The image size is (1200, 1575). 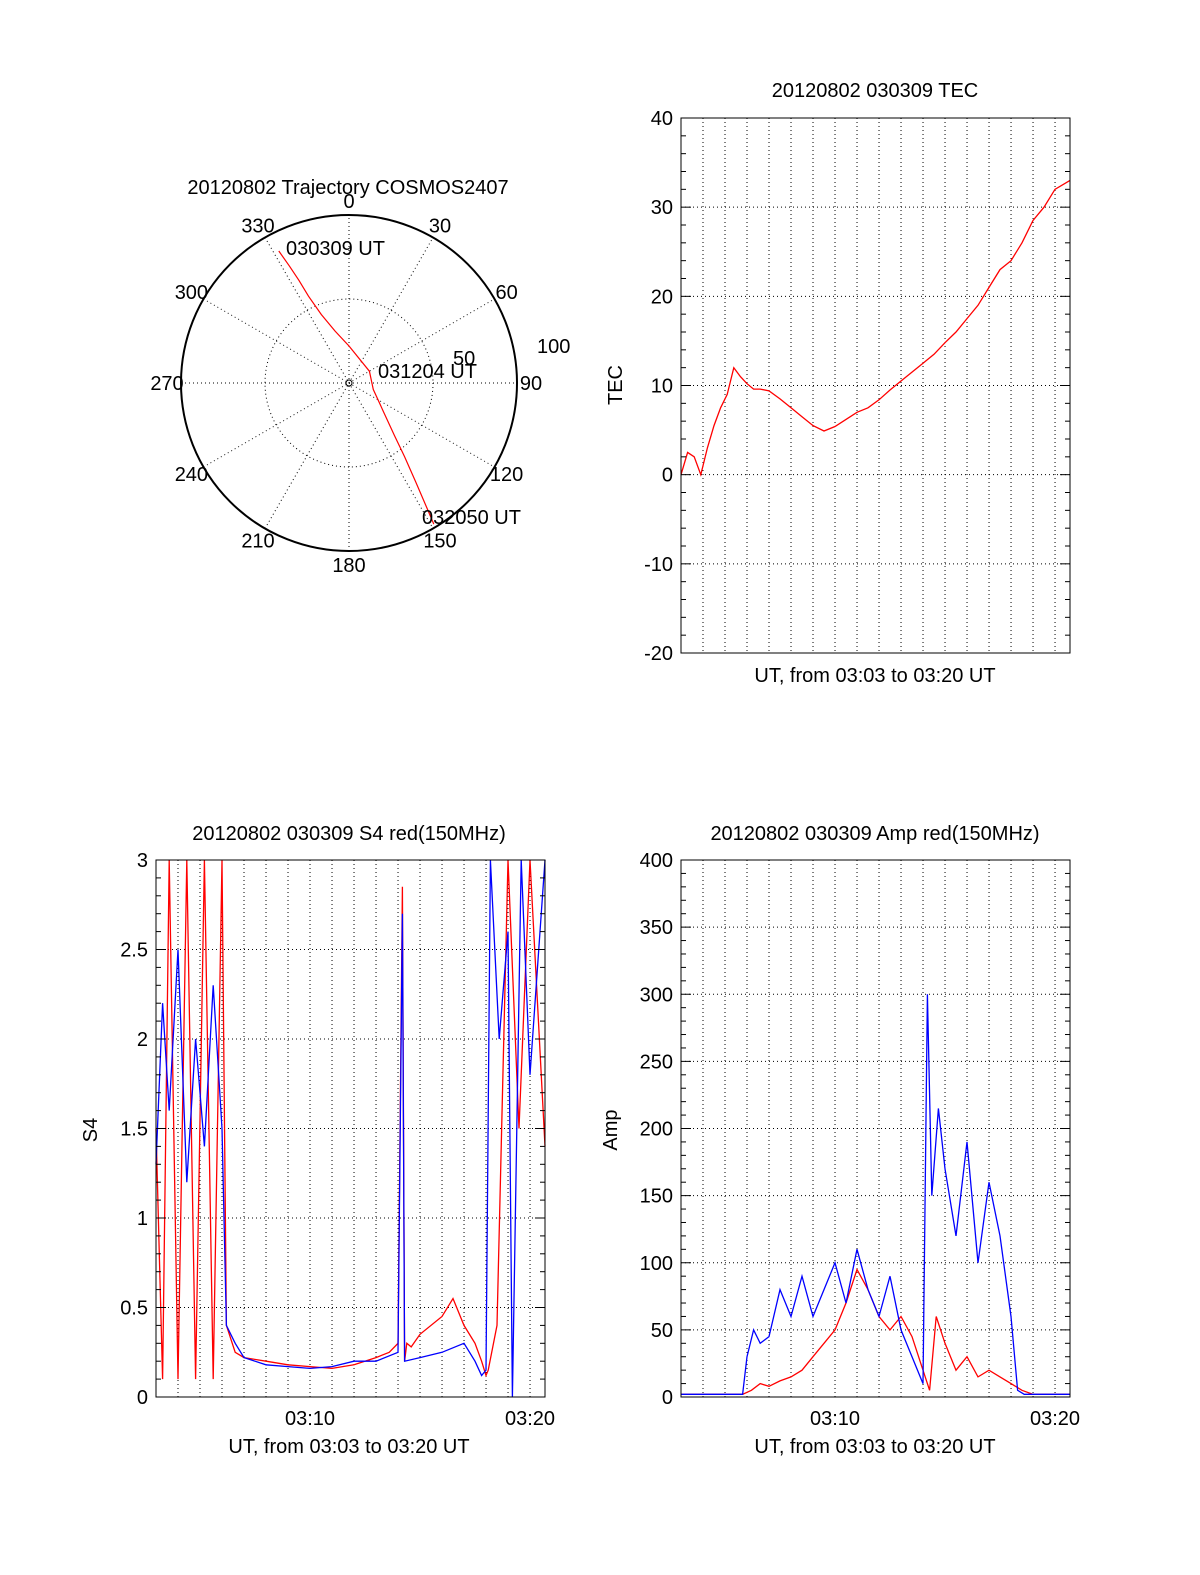 I want to click on s4-ytick-label: 2.5, so click(x=134, y=951).